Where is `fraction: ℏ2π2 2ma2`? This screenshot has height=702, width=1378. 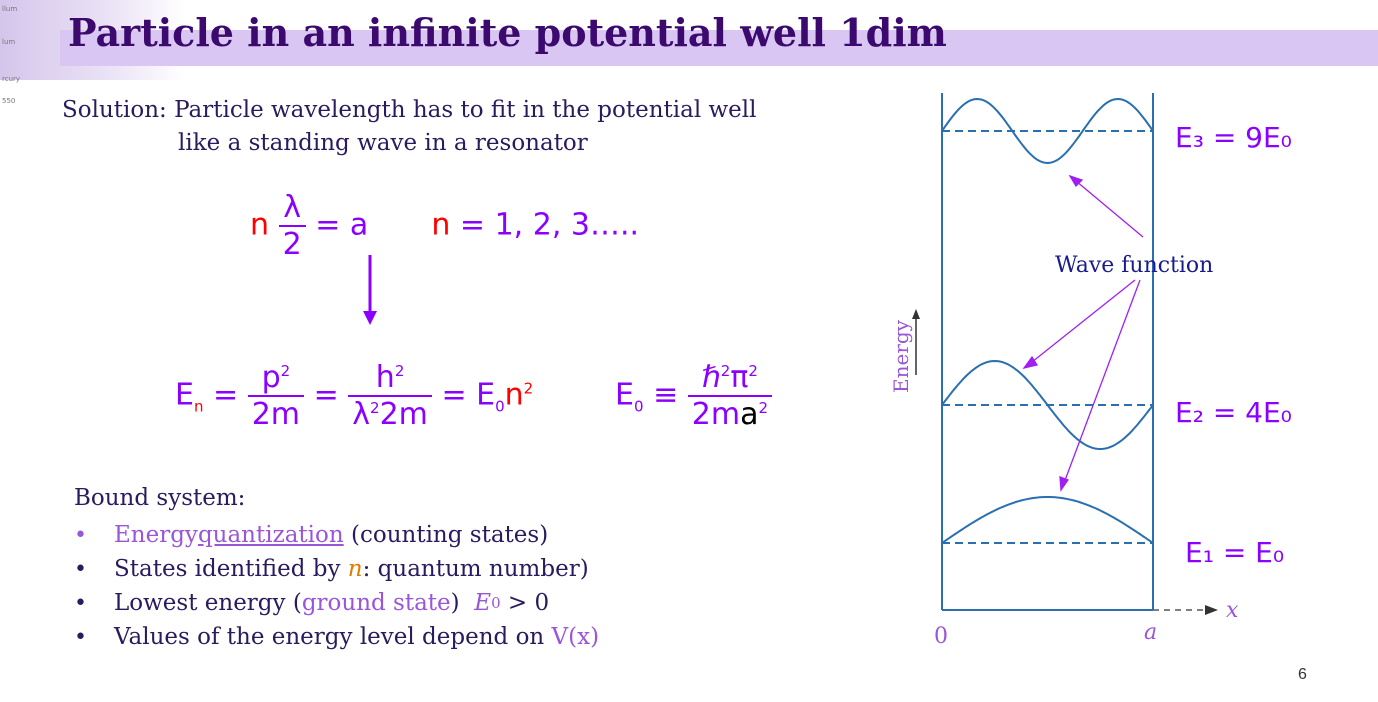 fraction: ℏ2π2 2ma2 is located at coordinates (729, 396).